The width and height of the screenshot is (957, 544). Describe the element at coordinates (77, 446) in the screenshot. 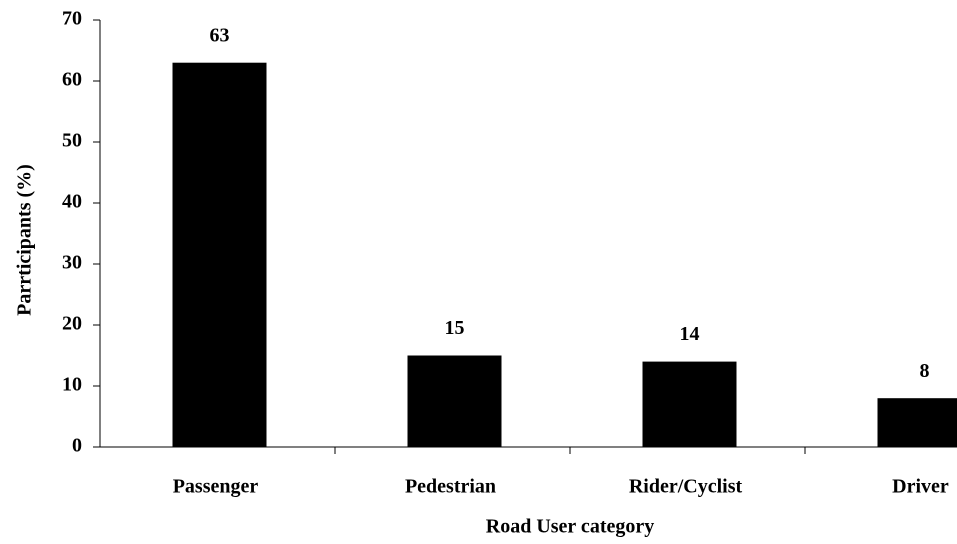

I see `y-tick-label: 0` at that location.